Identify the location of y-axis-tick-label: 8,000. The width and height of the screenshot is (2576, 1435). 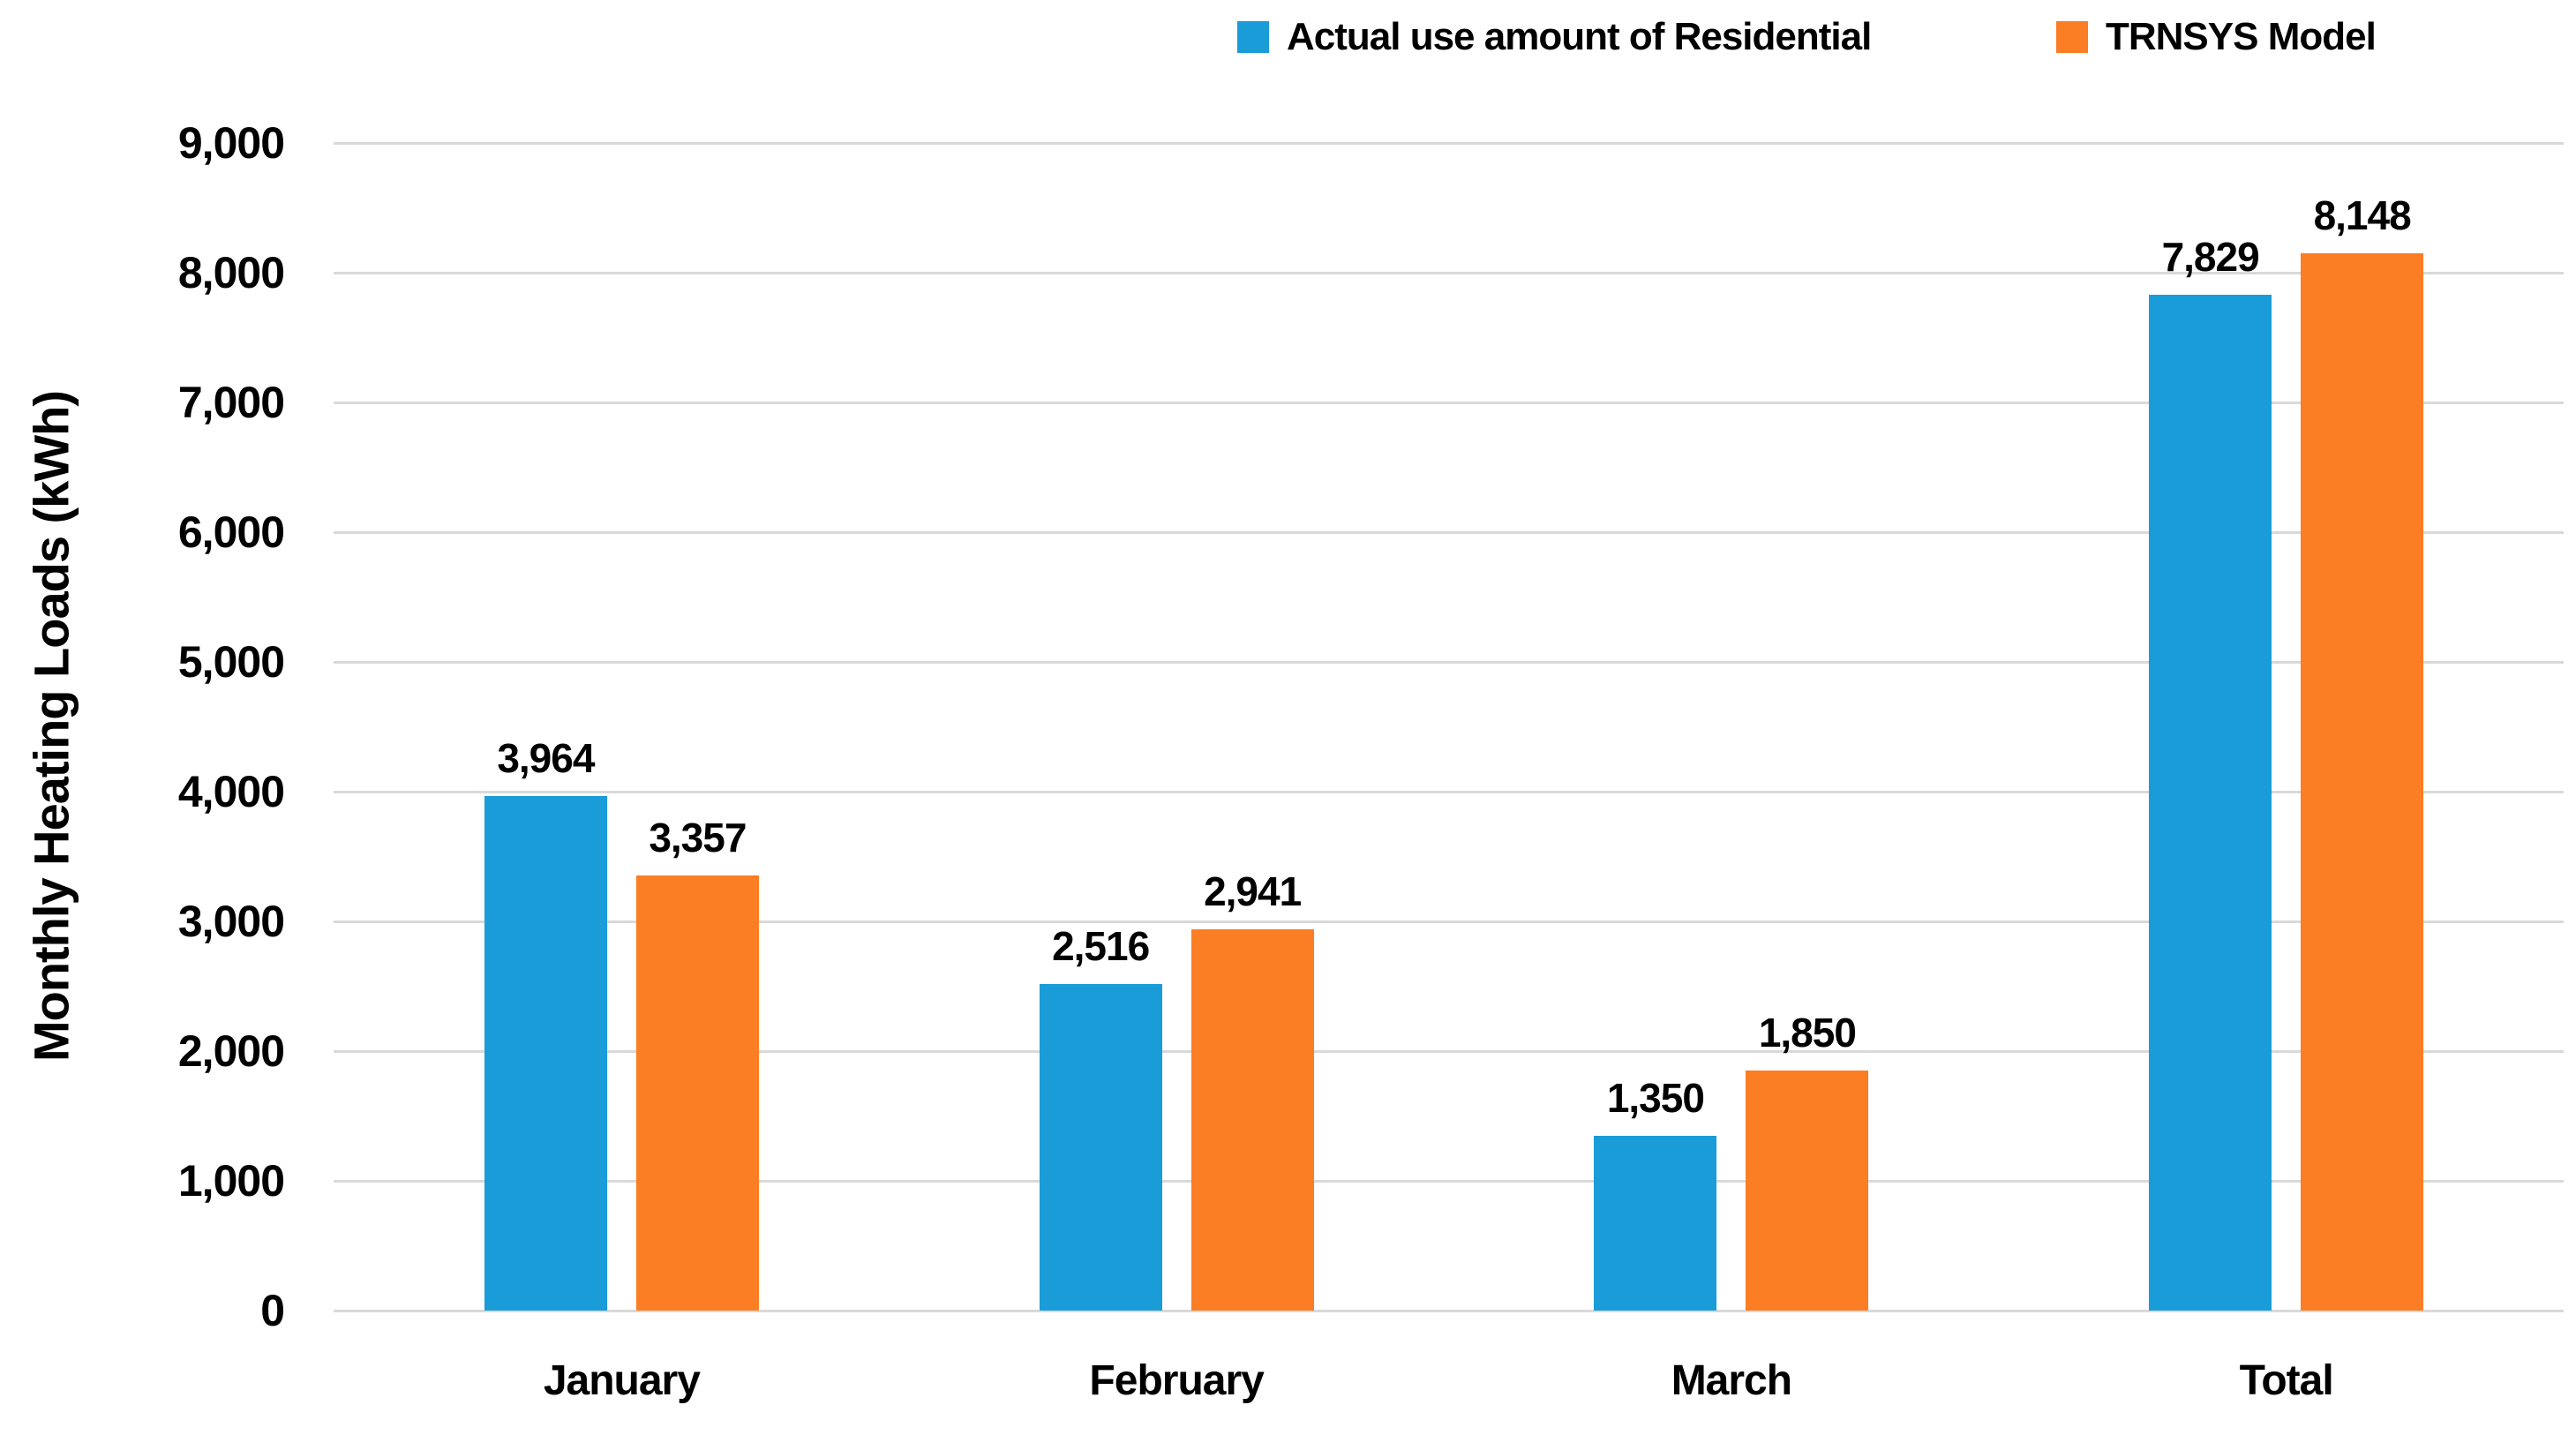
(231, 272).